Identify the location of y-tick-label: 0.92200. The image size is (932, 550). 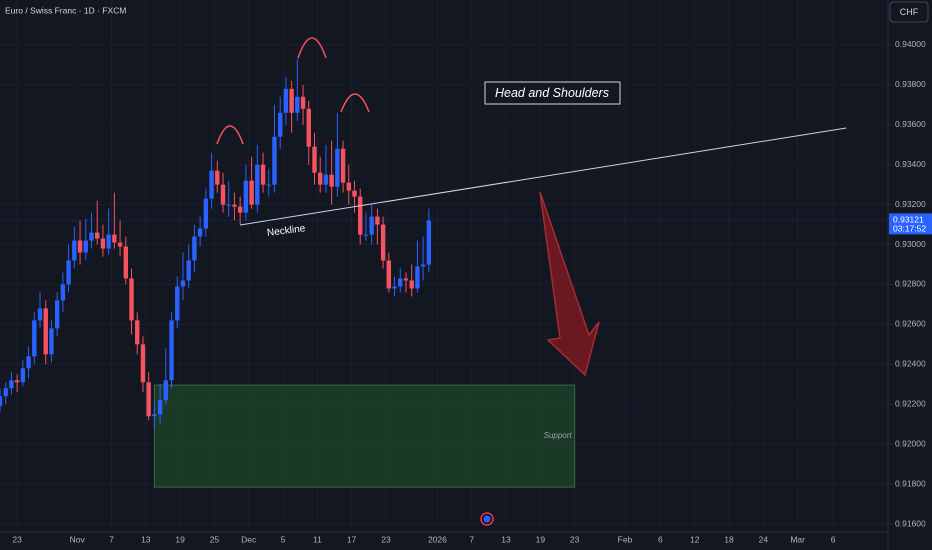
(910, 403).